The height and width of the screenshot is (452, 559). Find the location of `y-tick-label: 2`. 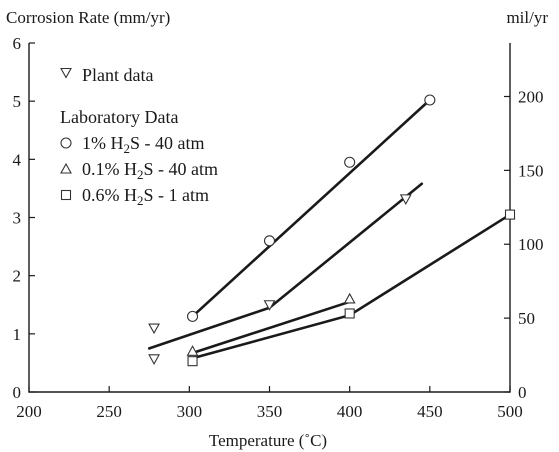

y-tick-label: 2 is located at coordinates (17, 276).